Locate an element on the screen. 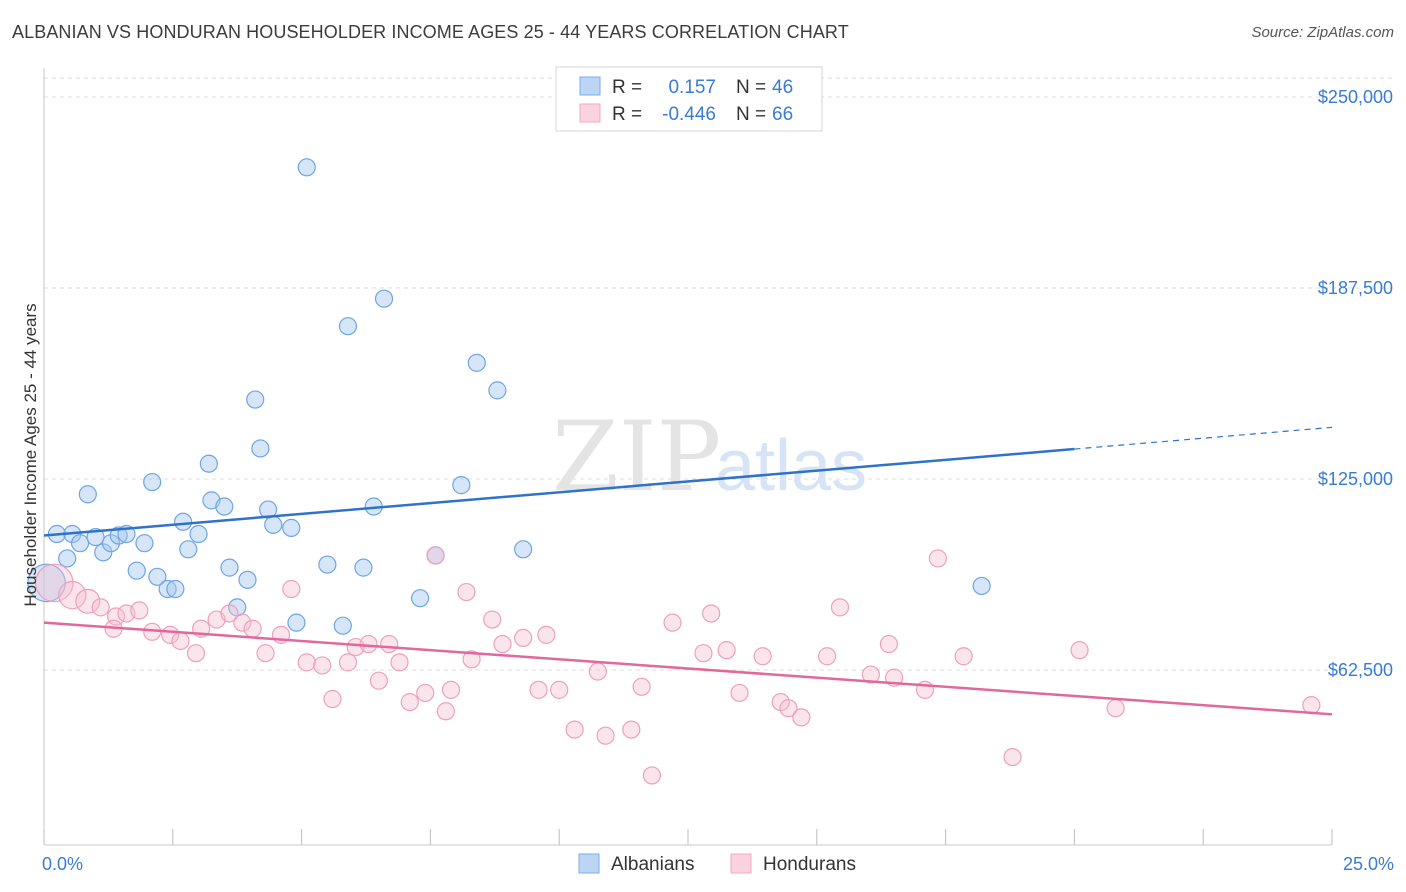  albanians-trend-extension is located at coordinates (1203, 438).